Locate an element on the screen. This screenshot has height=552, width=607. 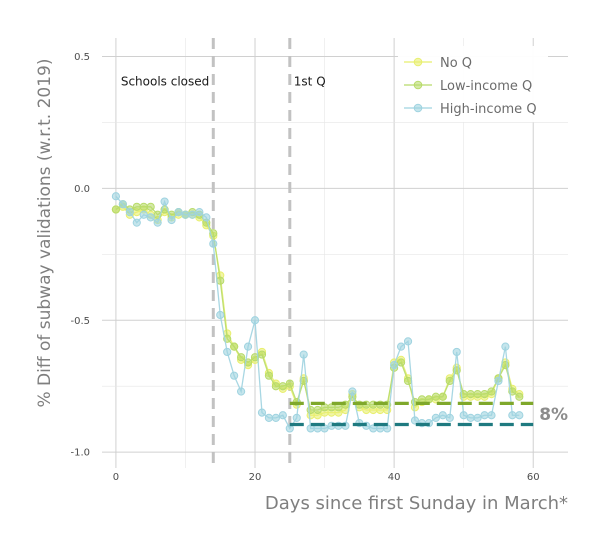
x-tick-label: 20 is located at coordinates (255, 477).